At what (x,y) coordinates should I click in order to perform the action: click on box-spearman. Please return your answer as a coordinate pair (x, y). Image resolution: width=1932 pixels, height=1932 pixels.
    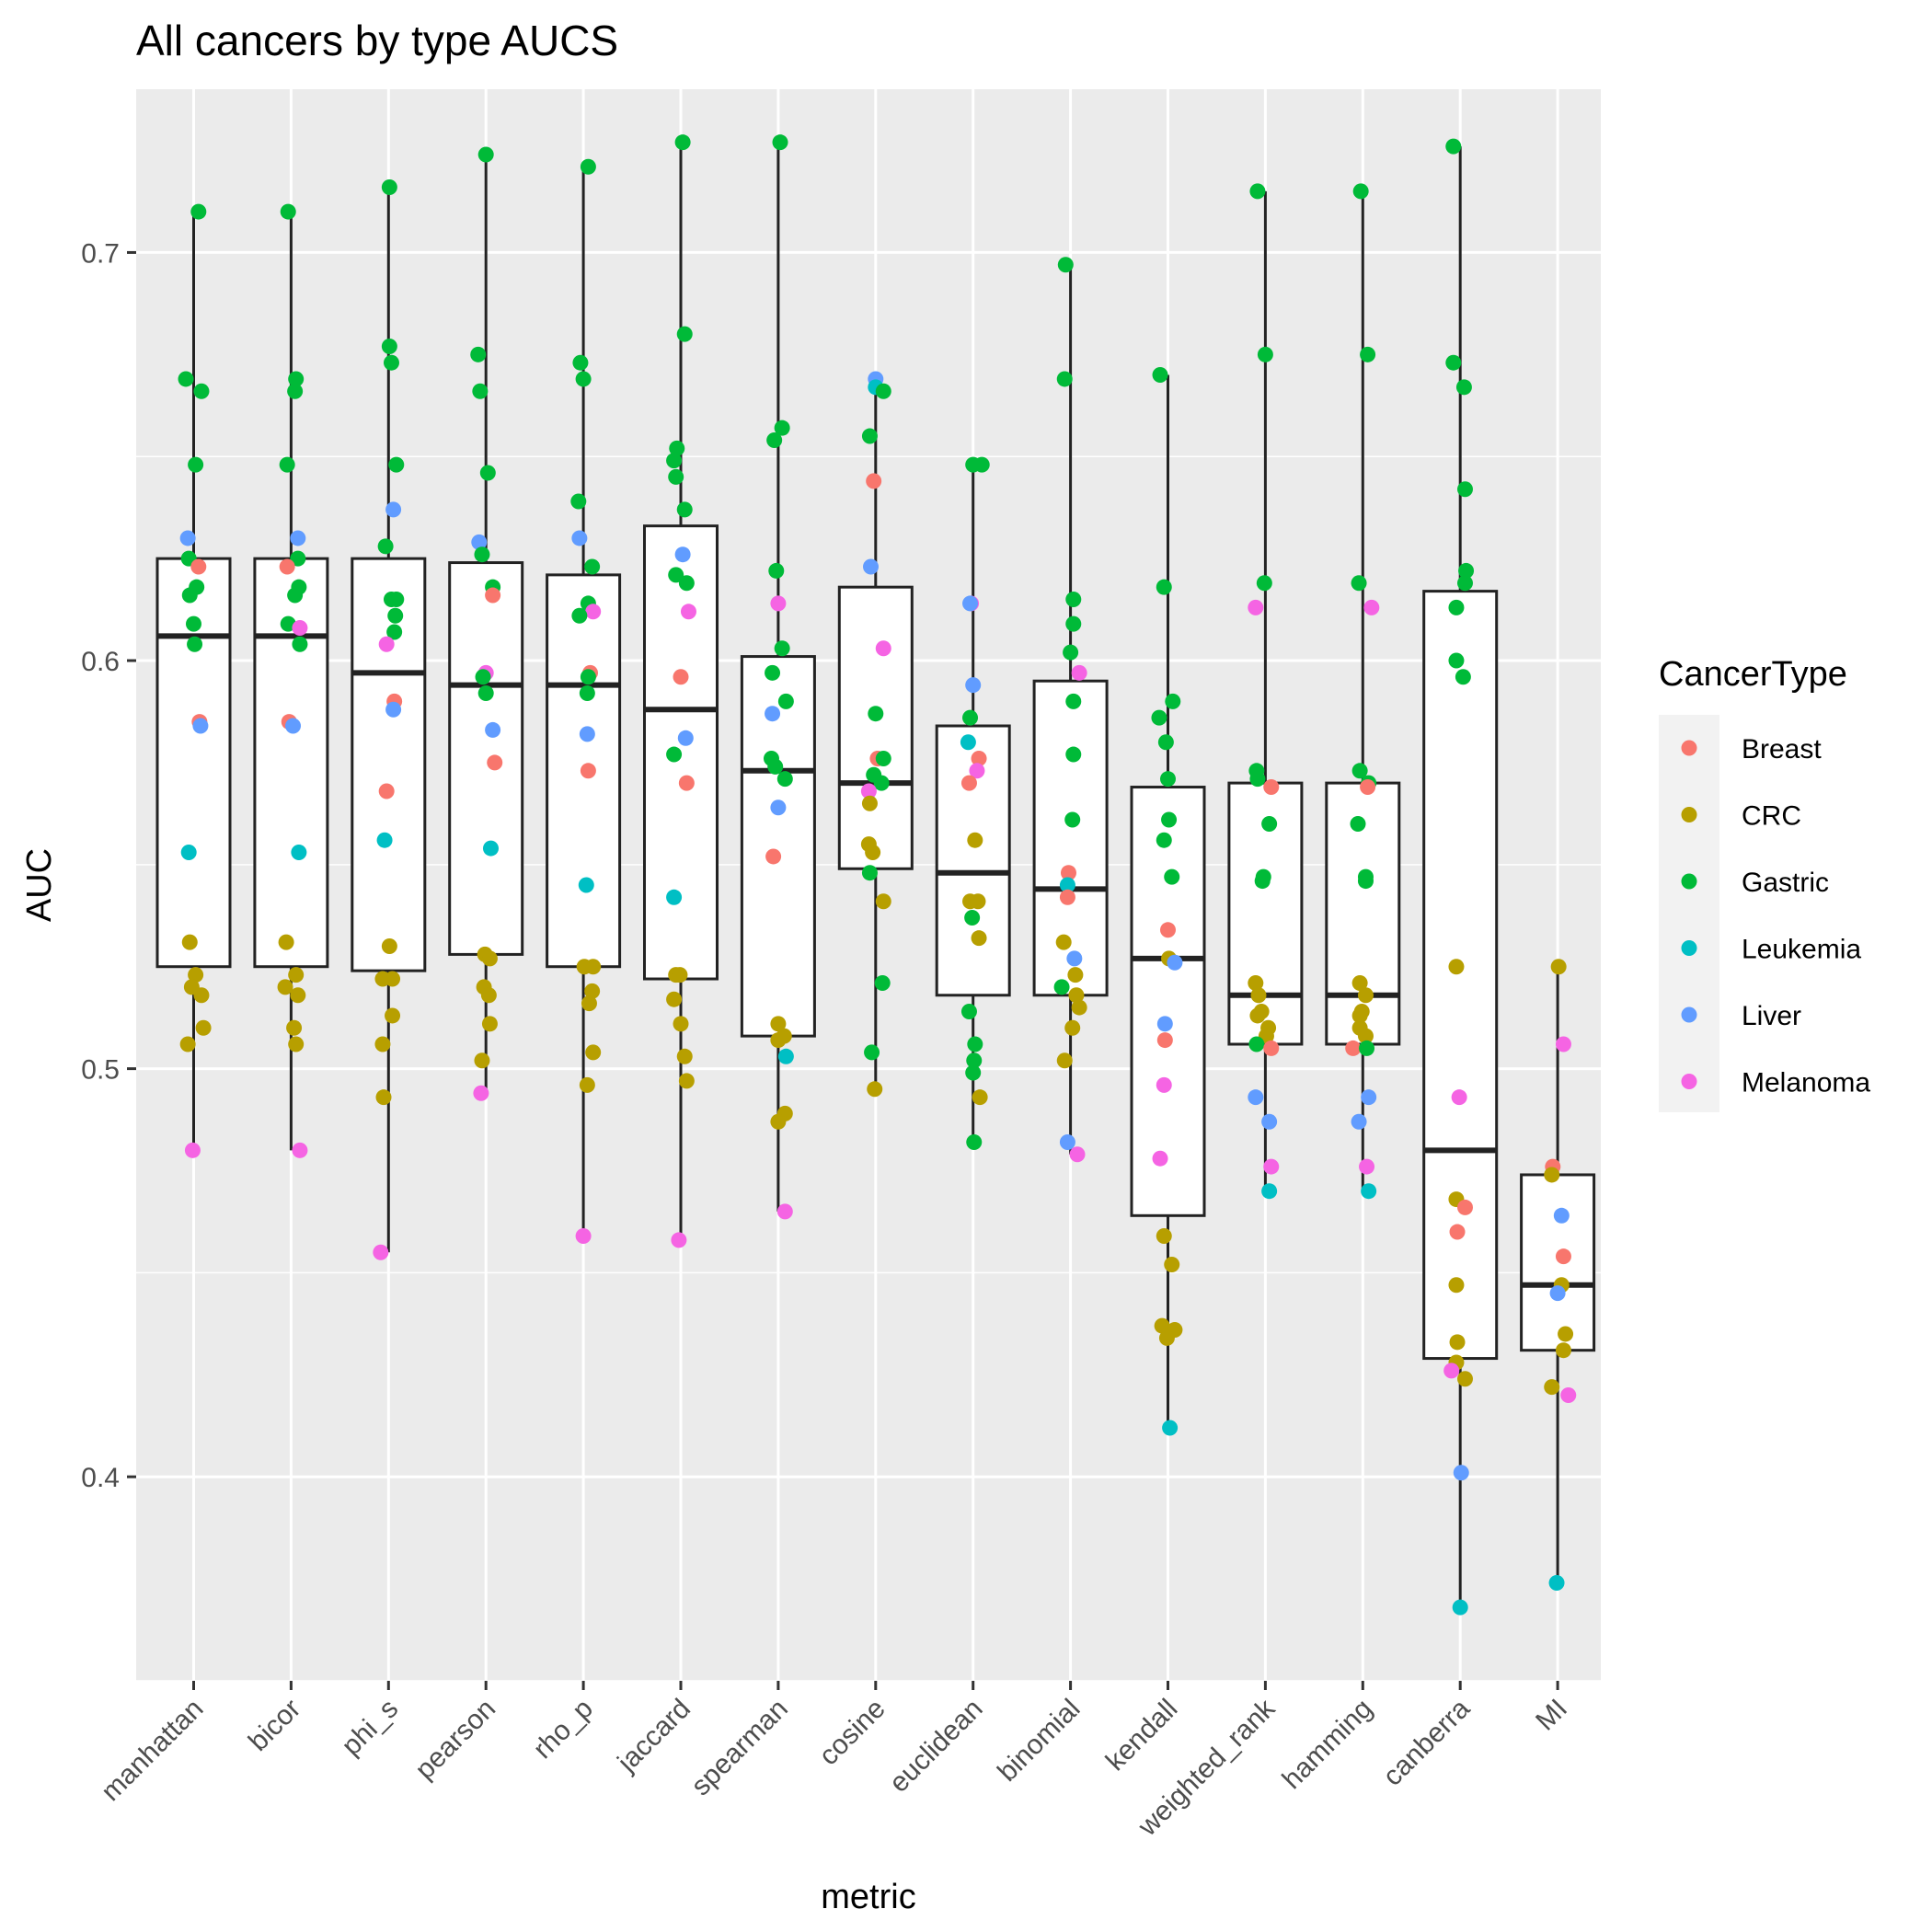
    Looking at the image, I should click on (778, 677).